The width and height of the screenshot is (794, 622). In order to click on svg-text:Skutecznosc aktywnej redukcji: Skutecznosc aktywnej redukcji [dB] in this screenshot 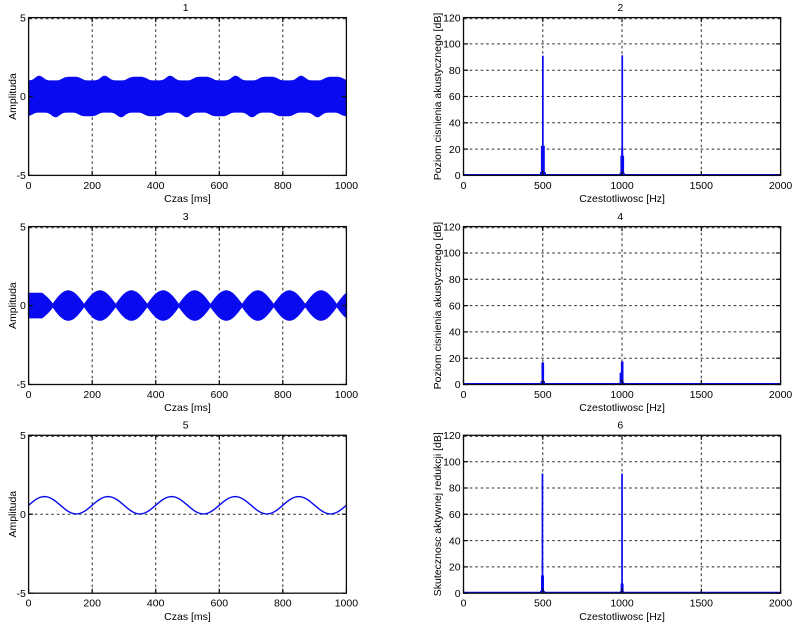, I will do `click(438, 514)`.